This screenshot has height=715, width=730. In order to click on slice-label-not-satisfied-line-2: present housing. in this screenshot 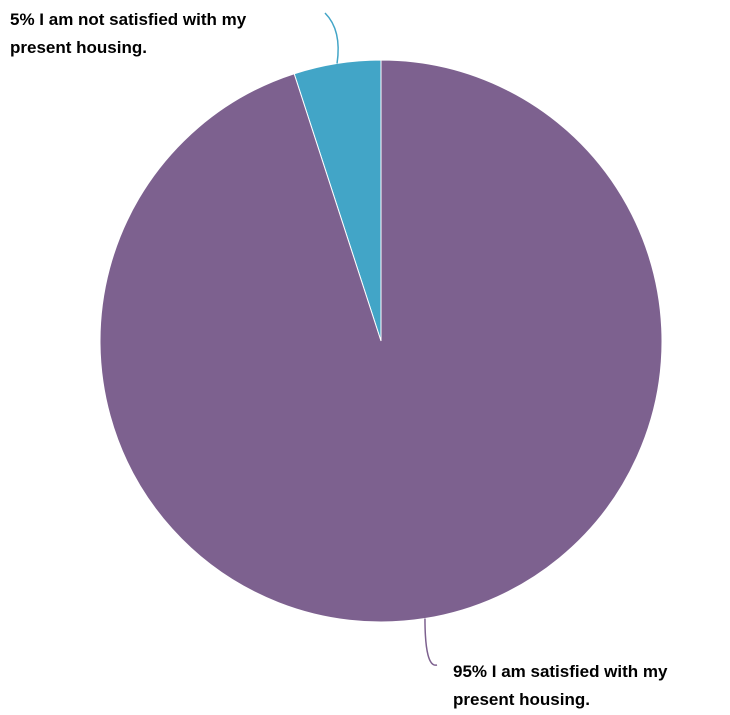, I will do `click(78, 47)`.